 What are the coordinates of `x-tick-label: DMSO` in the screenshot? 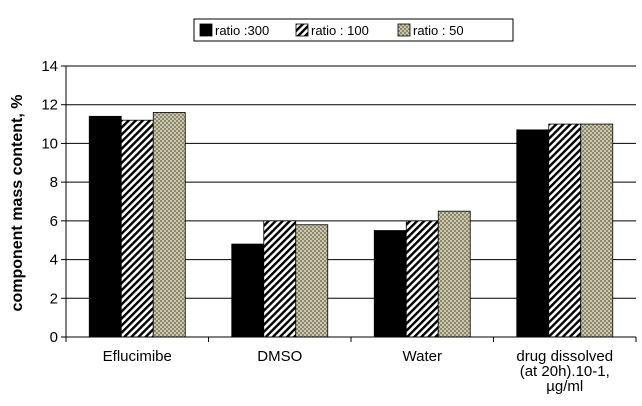 It's located at (279, 356).